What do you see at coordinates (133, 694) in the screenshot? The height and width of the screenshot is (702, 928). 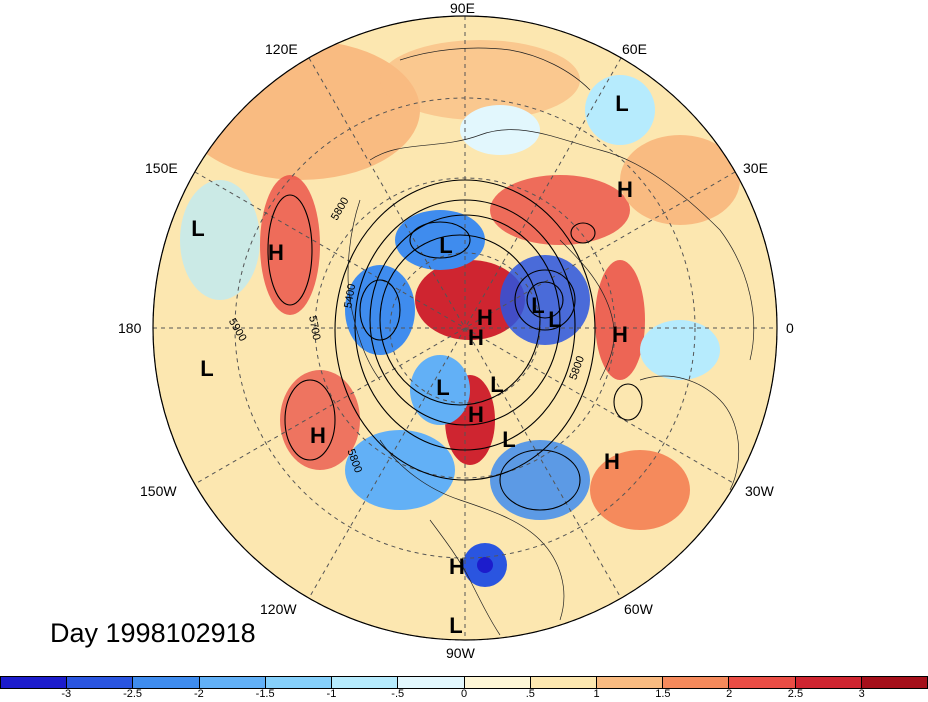 I see `colorbar-tick-label: -2.5` at bounding box center [133, 694].